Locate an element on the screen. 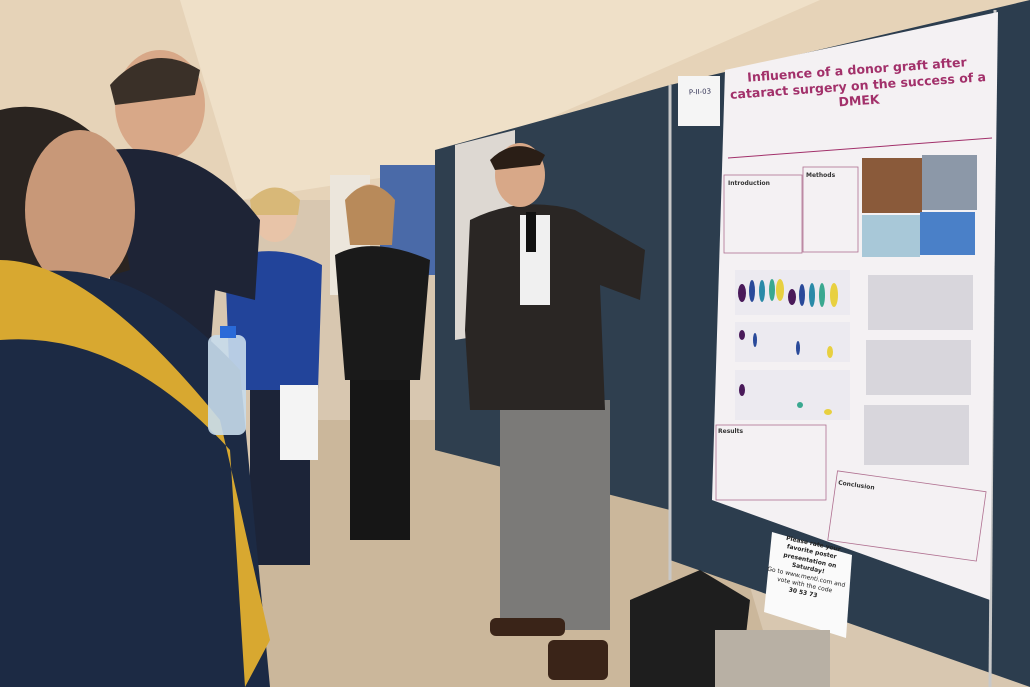  poster-section-introduction: Introduction is located at coordinates (749, 183).